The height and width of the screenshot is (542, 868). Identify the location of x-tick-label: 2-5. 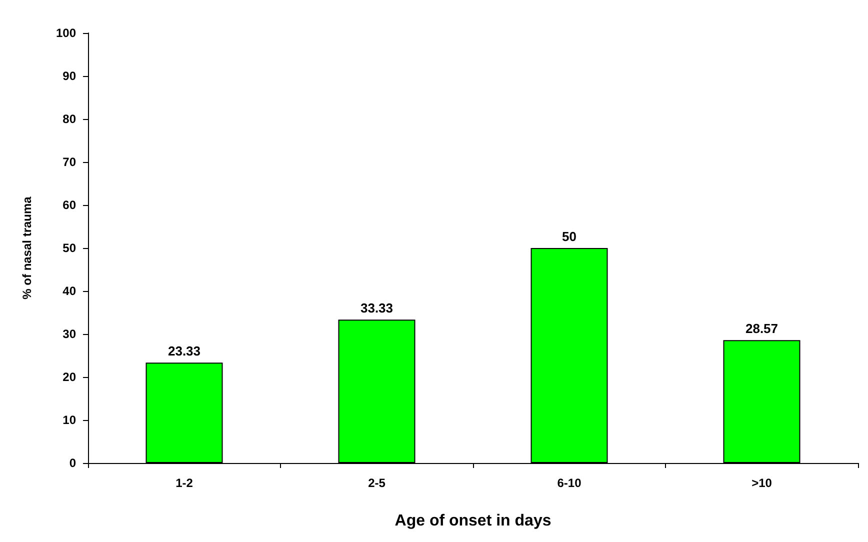
(377, 483).